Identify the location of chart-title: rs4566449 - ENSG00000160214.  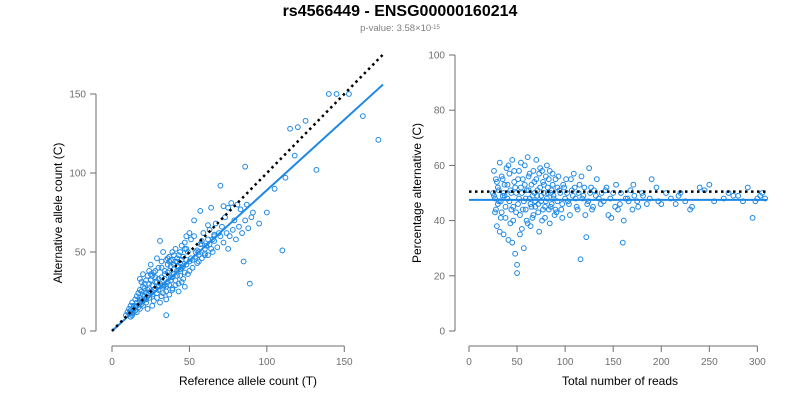
(400, 11).